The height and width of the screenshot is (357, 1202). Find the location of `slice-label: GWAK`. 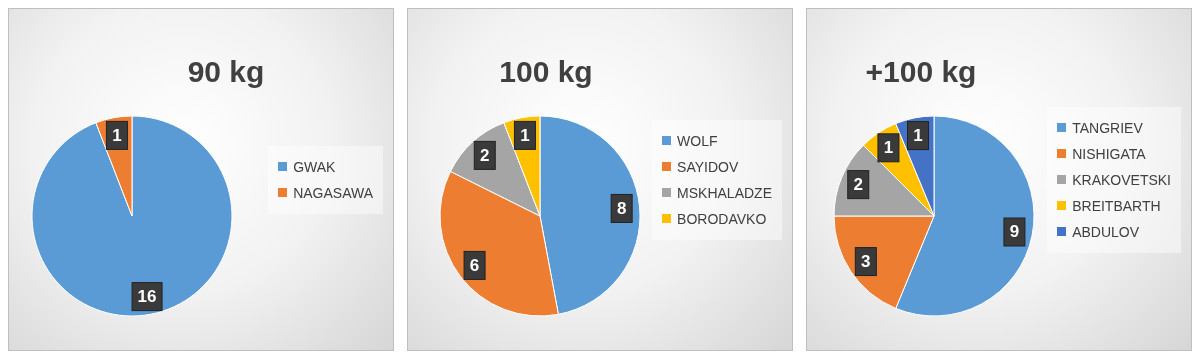

slice-label: GWAK is located at coordinates (314, 167).